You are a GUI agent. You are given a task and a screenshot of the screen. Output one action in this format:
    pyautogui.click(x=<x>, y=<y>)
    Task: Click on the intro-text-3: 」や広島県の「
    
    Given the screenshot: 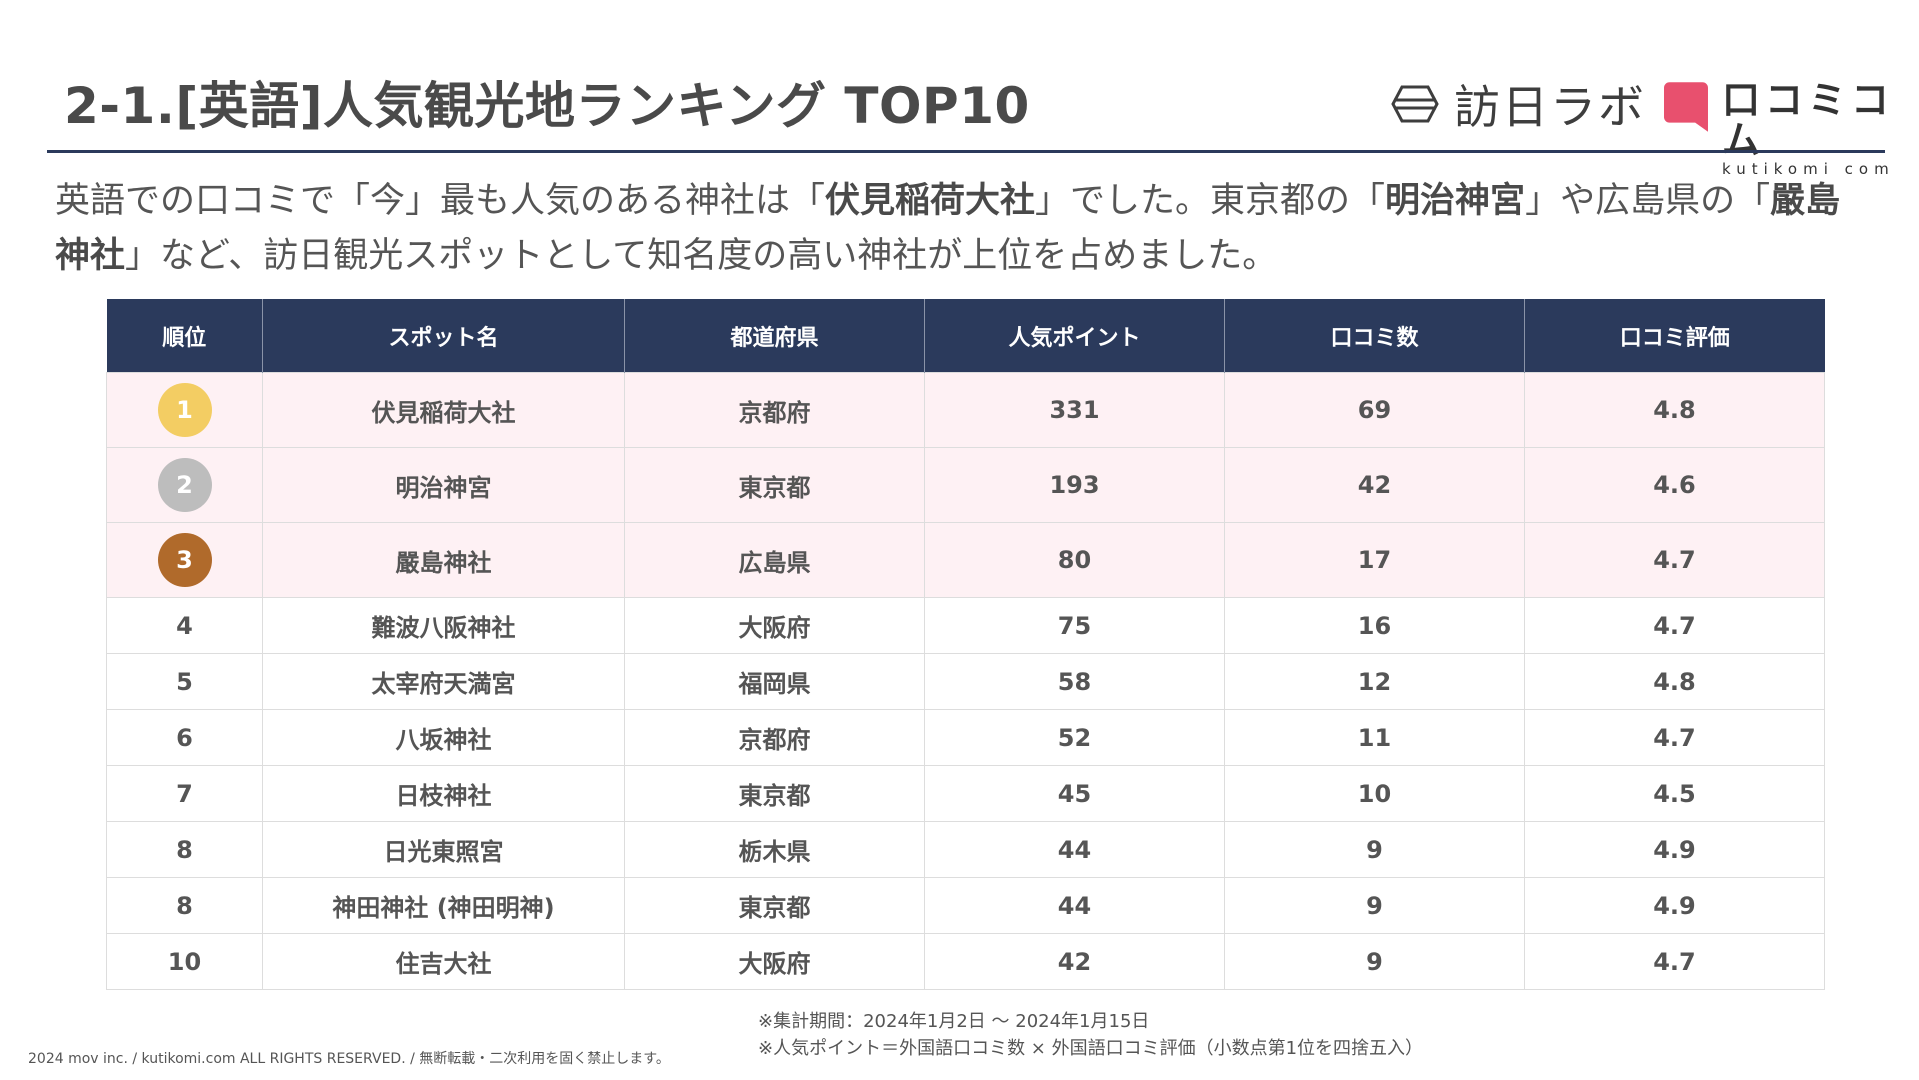 What is the action you would take?
    pyautogui.click(x=1648, y=201)
    